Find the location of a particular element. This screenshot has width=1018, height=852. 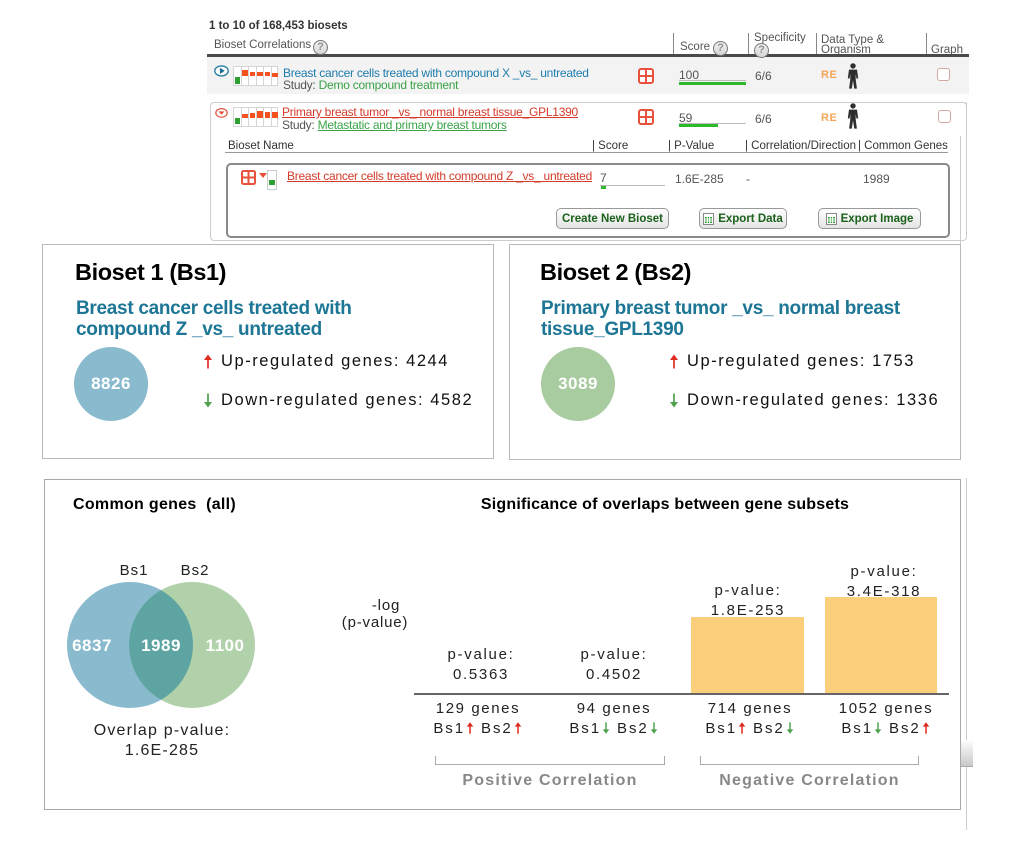

svg-text: 6837 is located at coordinates (92, 645).